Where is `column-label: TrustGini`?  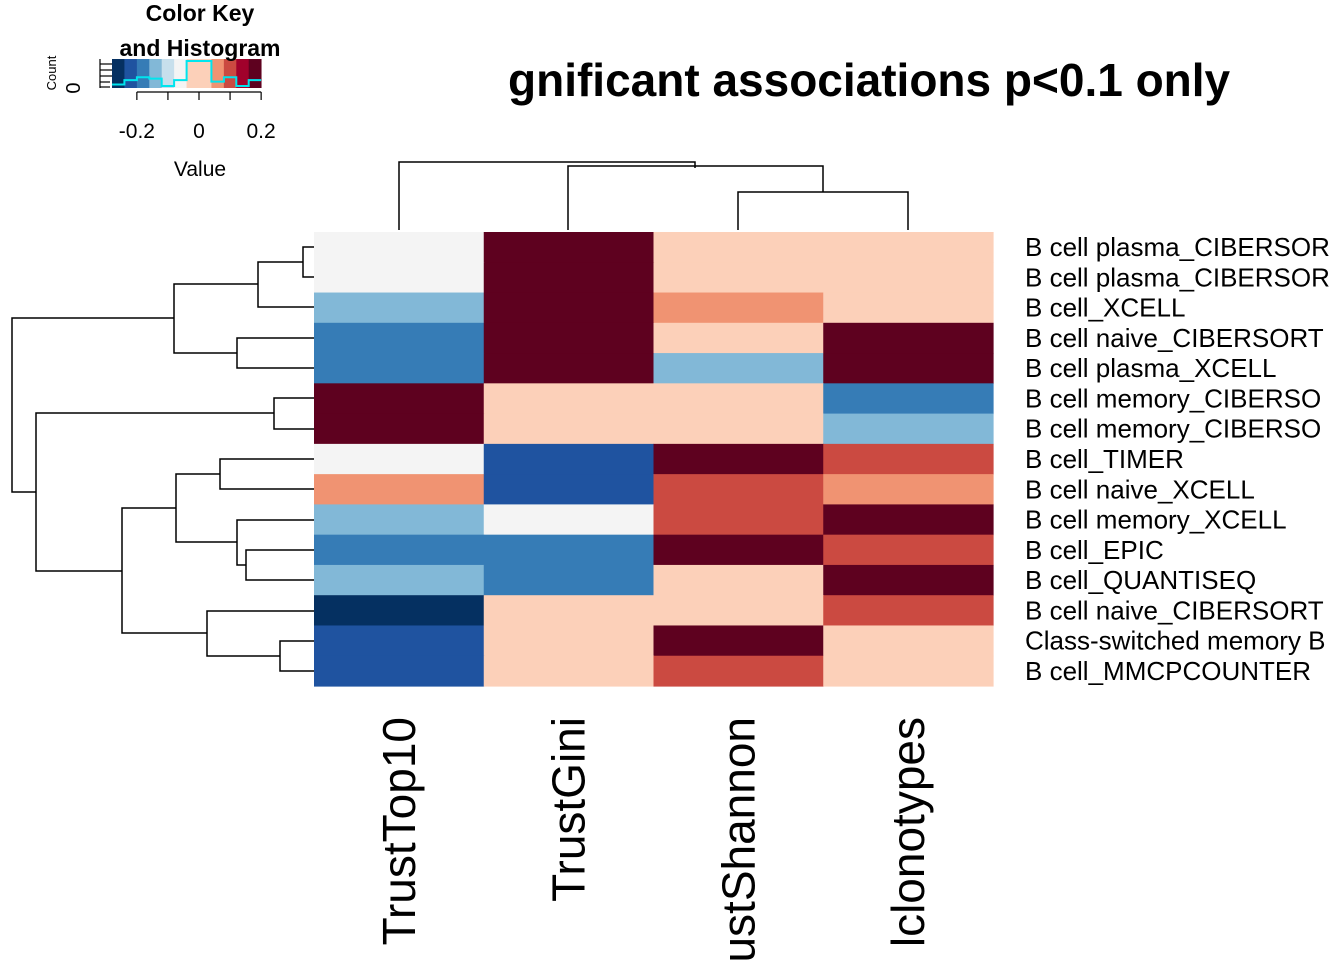
column-label: TrustGini is located at coordinates (569, 809).